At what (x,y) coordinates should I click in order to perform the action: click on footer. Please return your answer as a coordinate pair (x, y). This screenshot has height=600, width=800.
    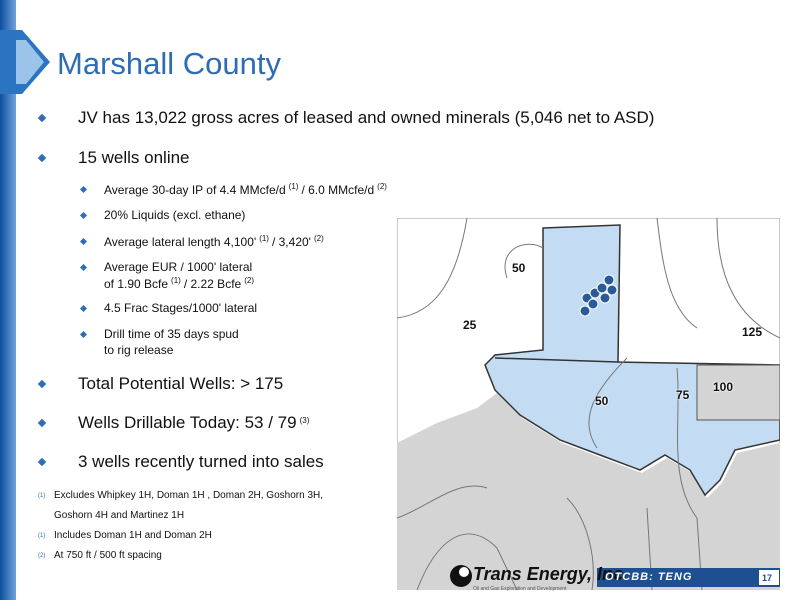
    Looking at the image, I should click on (615, 576).